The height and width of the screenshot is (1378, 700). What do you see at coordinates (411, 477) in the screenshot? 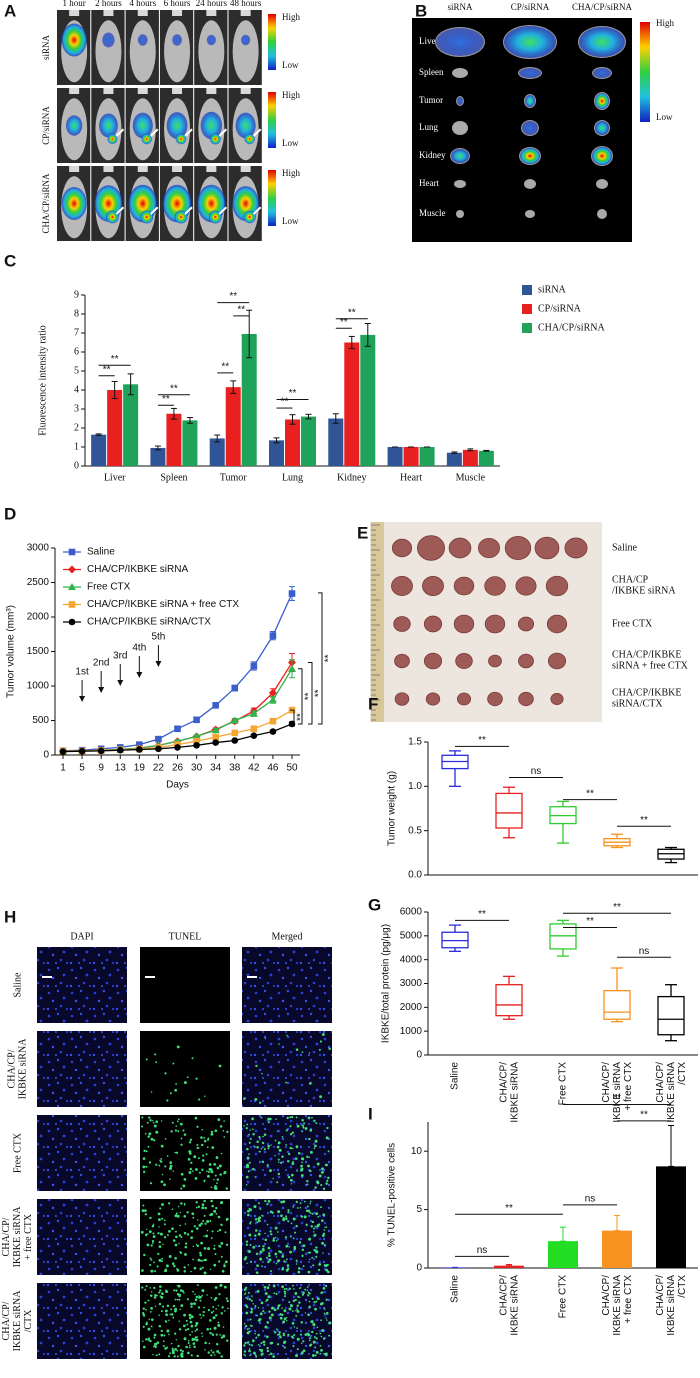
I see `x-tick-label: Heart` at bounding box center [411, 477].